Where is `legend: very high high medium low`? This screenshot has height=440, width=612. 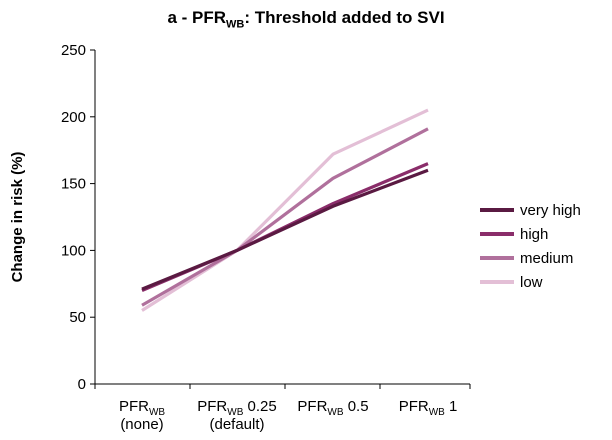
legend: very high high medium low is located at coordinates (530, 246).